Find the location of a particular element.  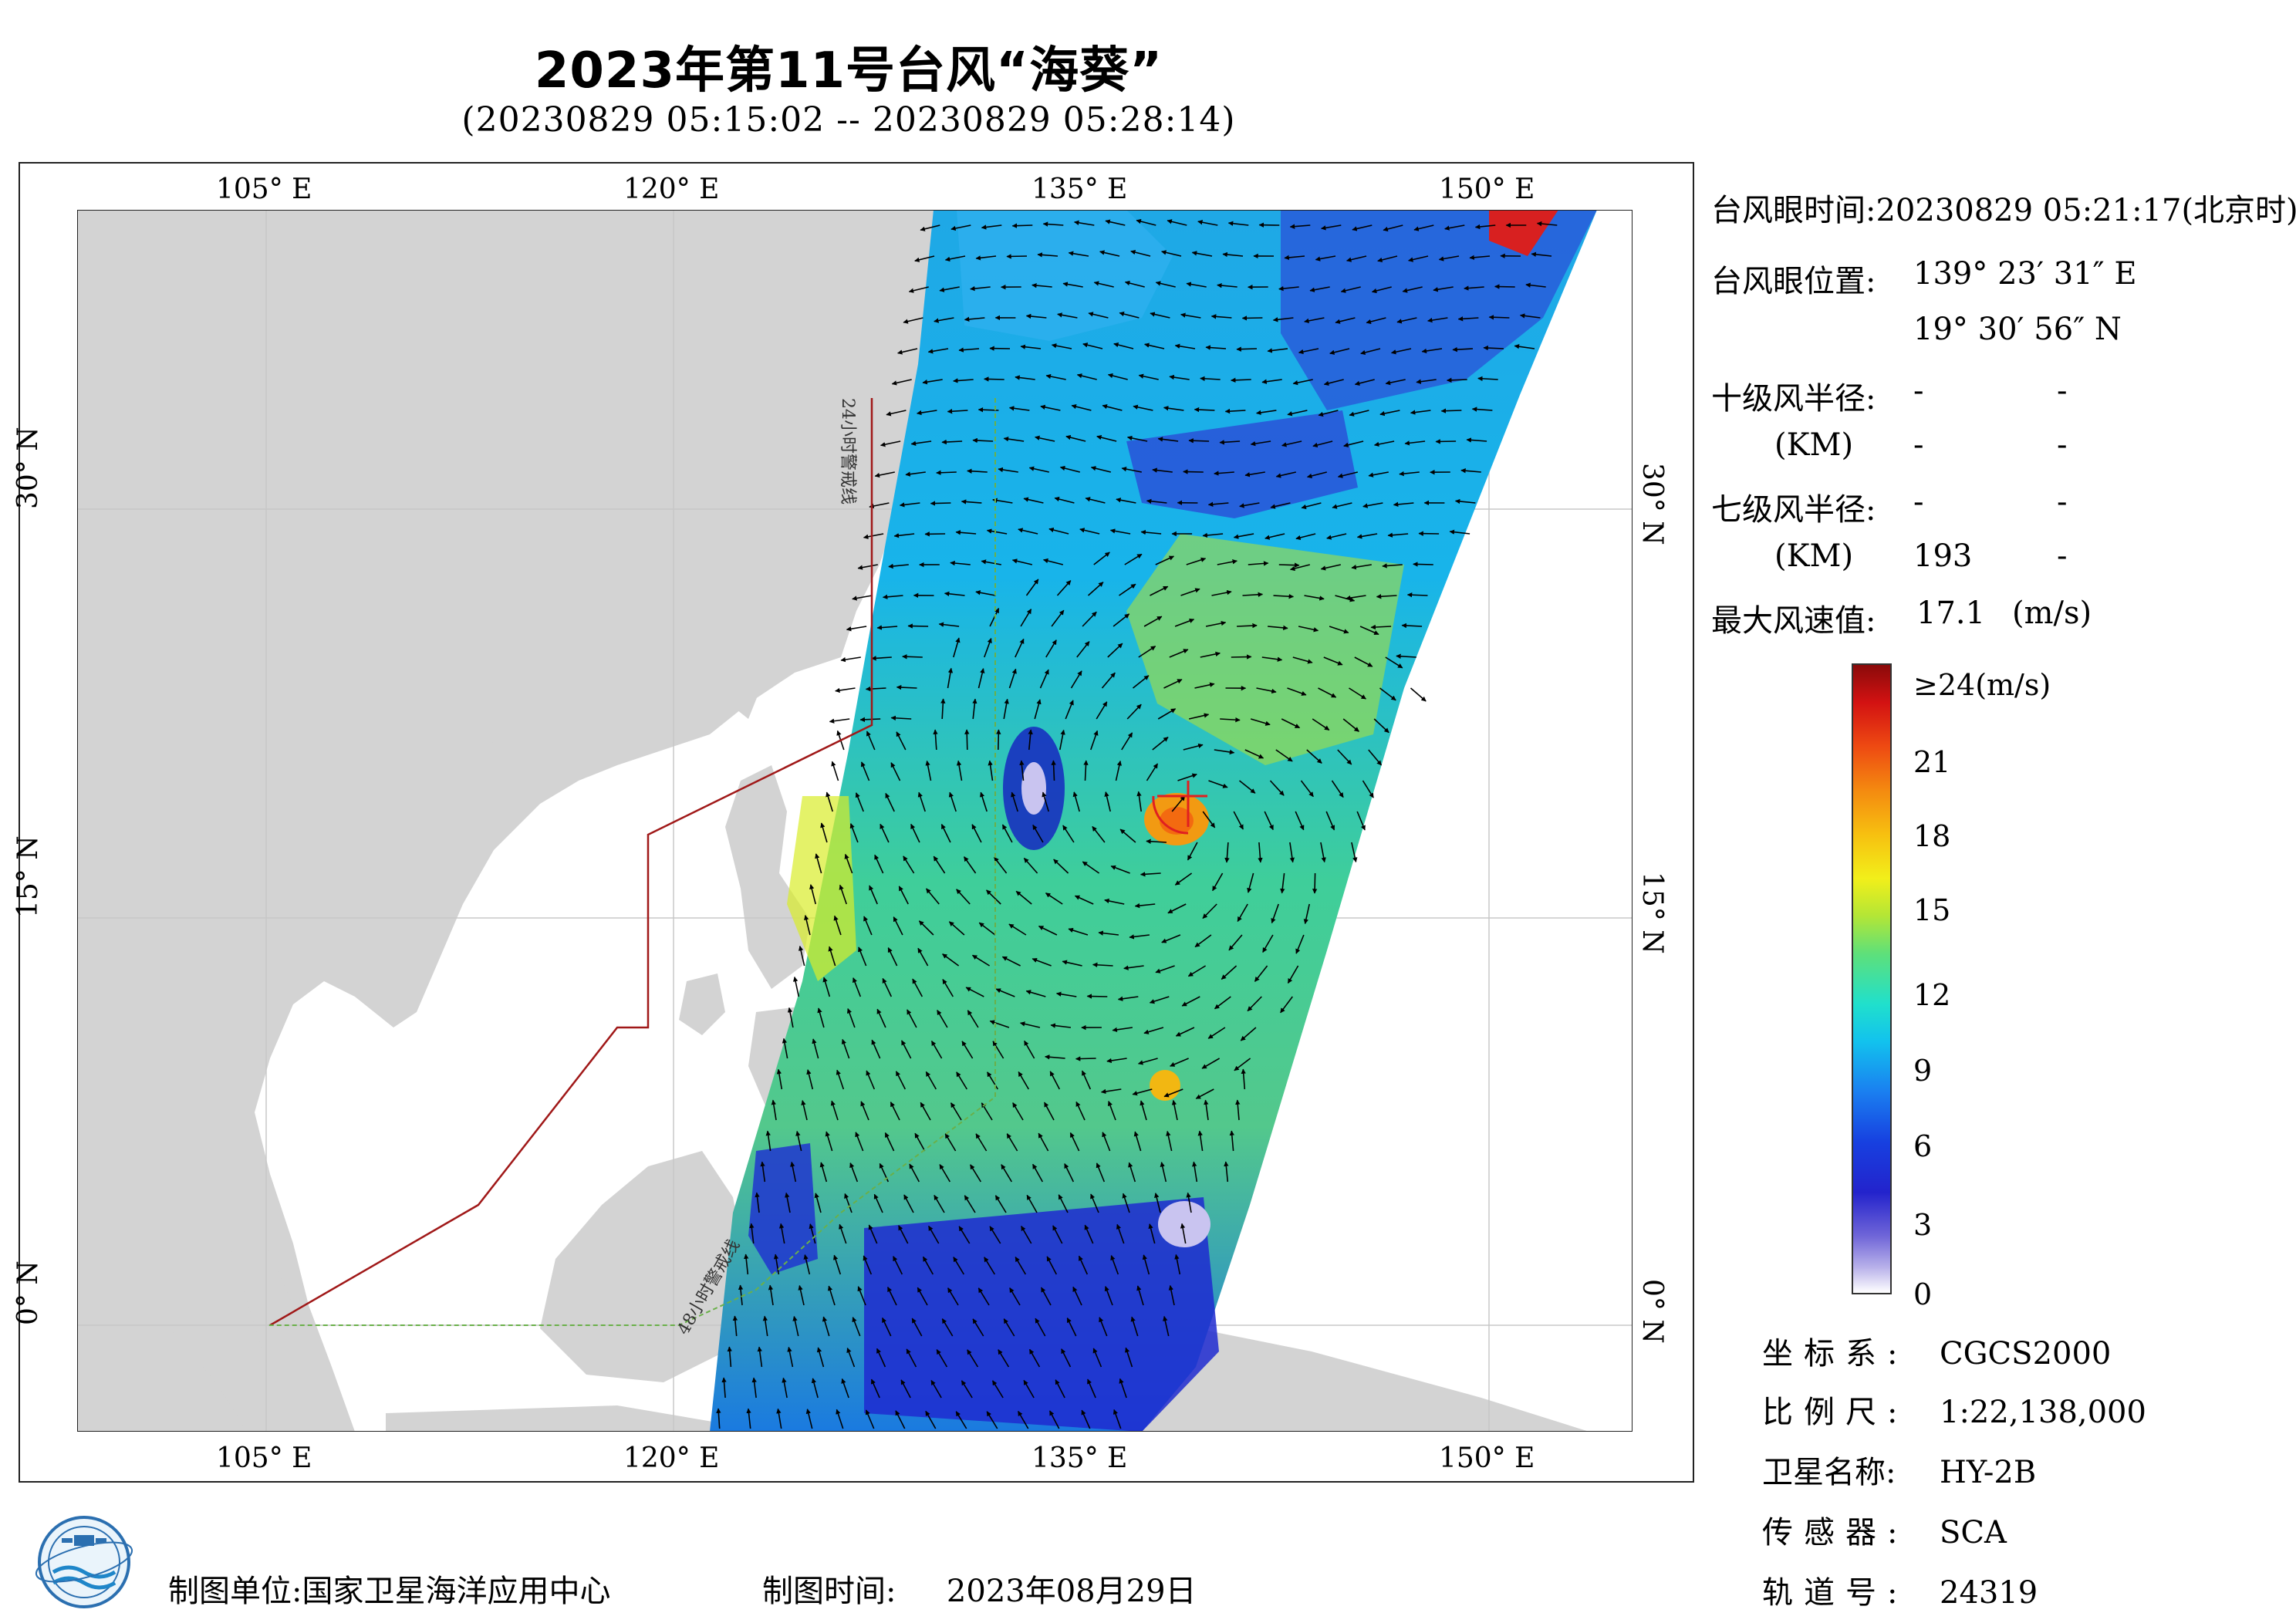

lon-label-150-top: 150° E is located at coordinates (1487, 189).